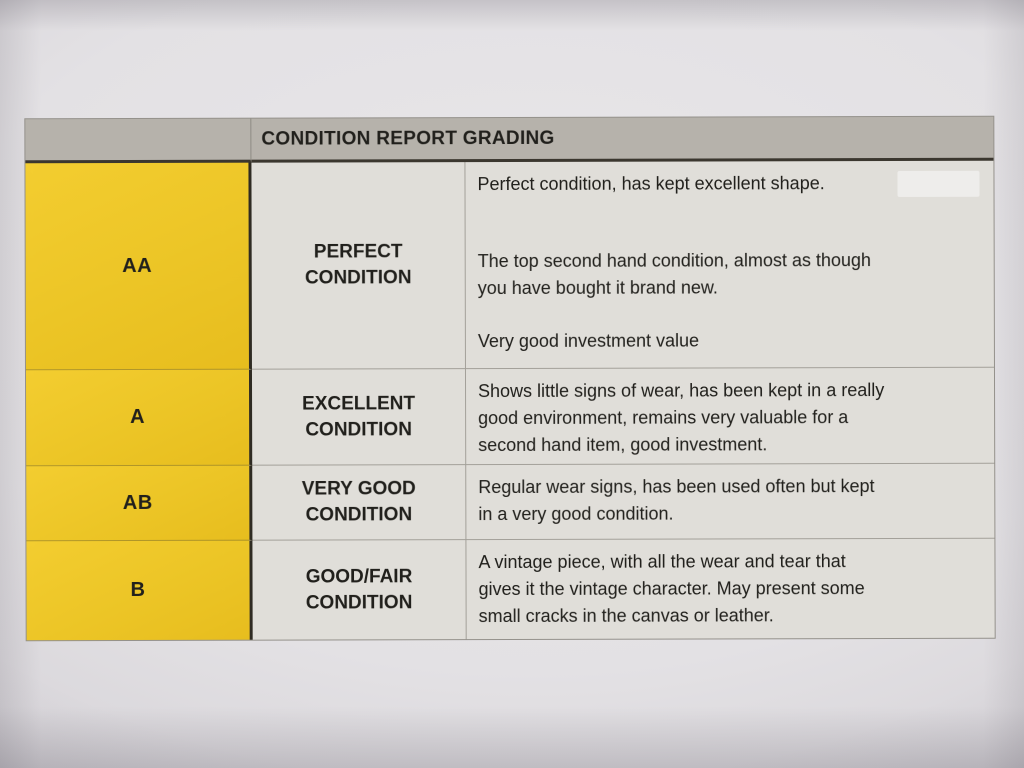 This screenshot has height=768, width=1024. I want to click on grade-cell-ab: AB, so click(139, 503).